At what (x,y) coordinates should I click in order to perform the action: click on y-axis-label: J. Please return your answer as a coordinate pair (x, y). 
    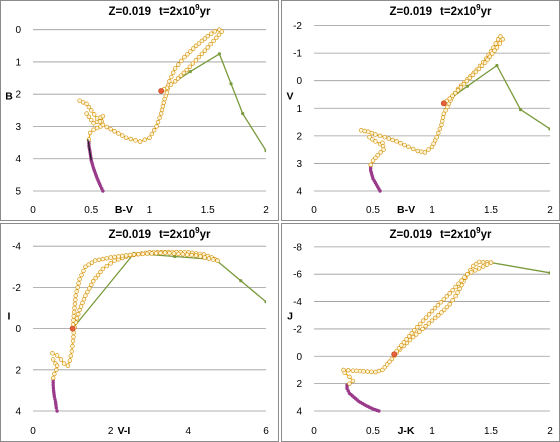
    Looking at the image, I should click on (290, 317).